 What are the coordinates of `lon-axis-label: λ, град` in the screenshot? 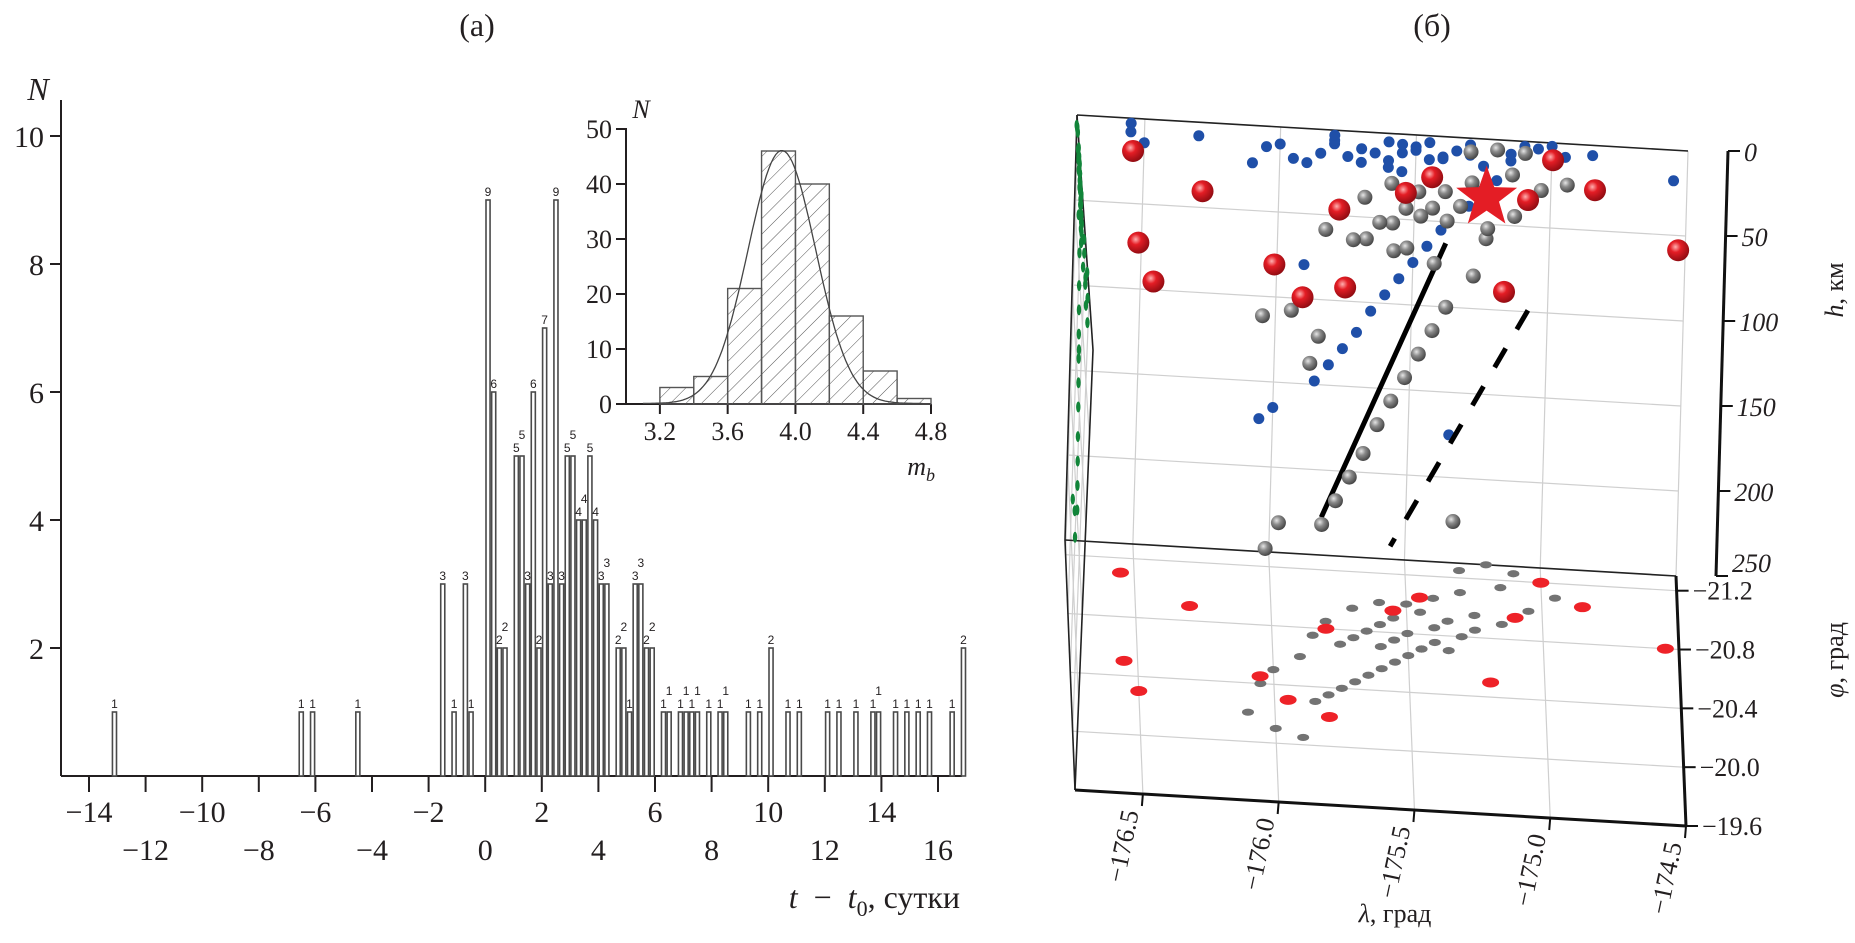 It's located at (1395, 913).